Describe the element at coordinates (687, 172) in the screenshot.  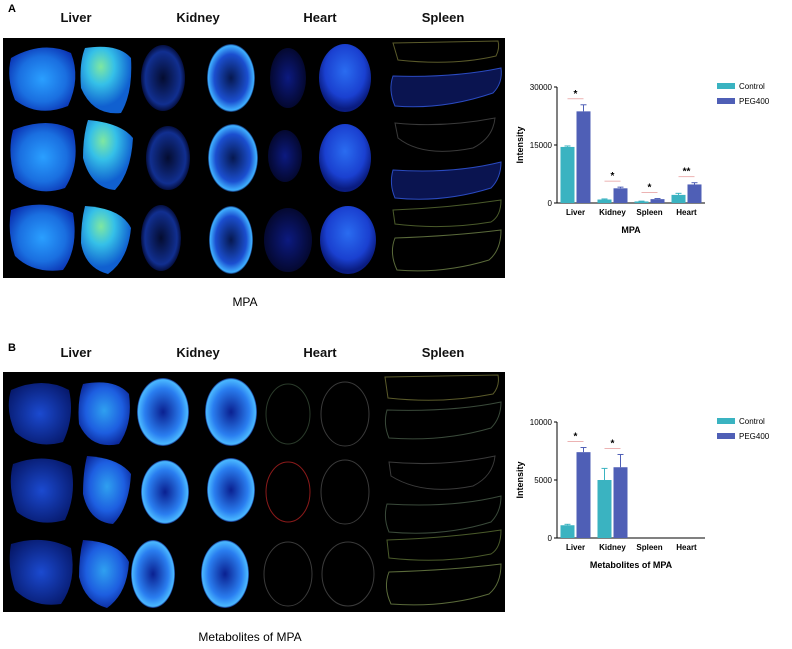
I see `significance-marker: **` at that location.